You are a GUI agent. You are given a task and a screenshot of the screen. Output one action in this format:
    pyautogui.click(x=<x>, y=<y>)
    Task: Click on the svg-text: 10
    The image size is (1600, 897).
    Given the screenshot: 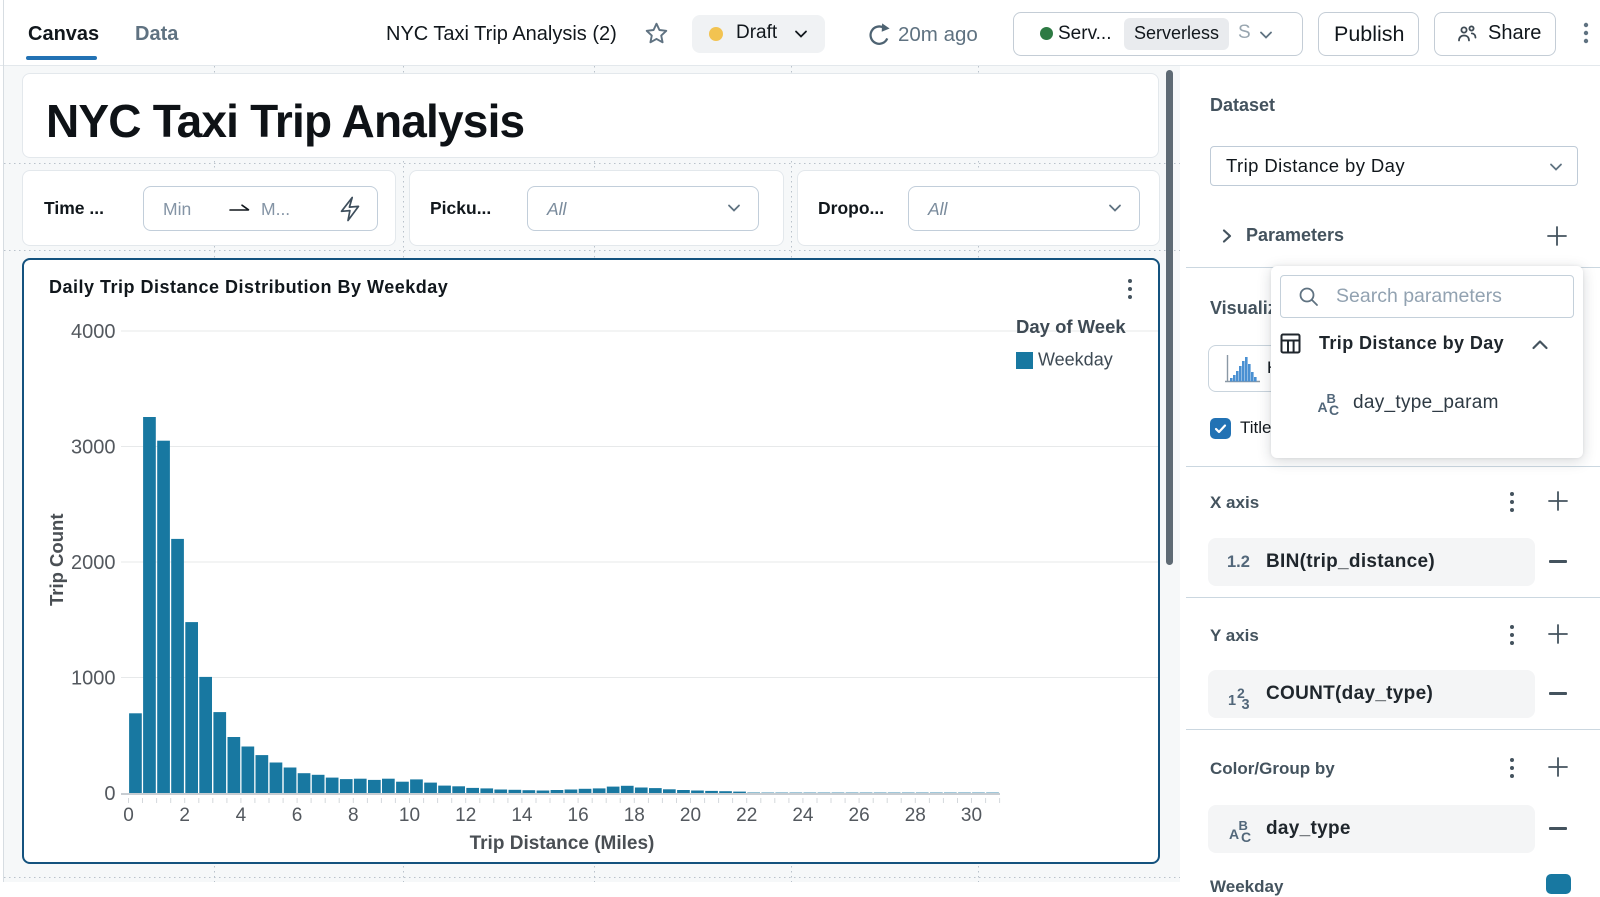 What is the action you would take?
    pyautogui.click(x=409, y=815)
    